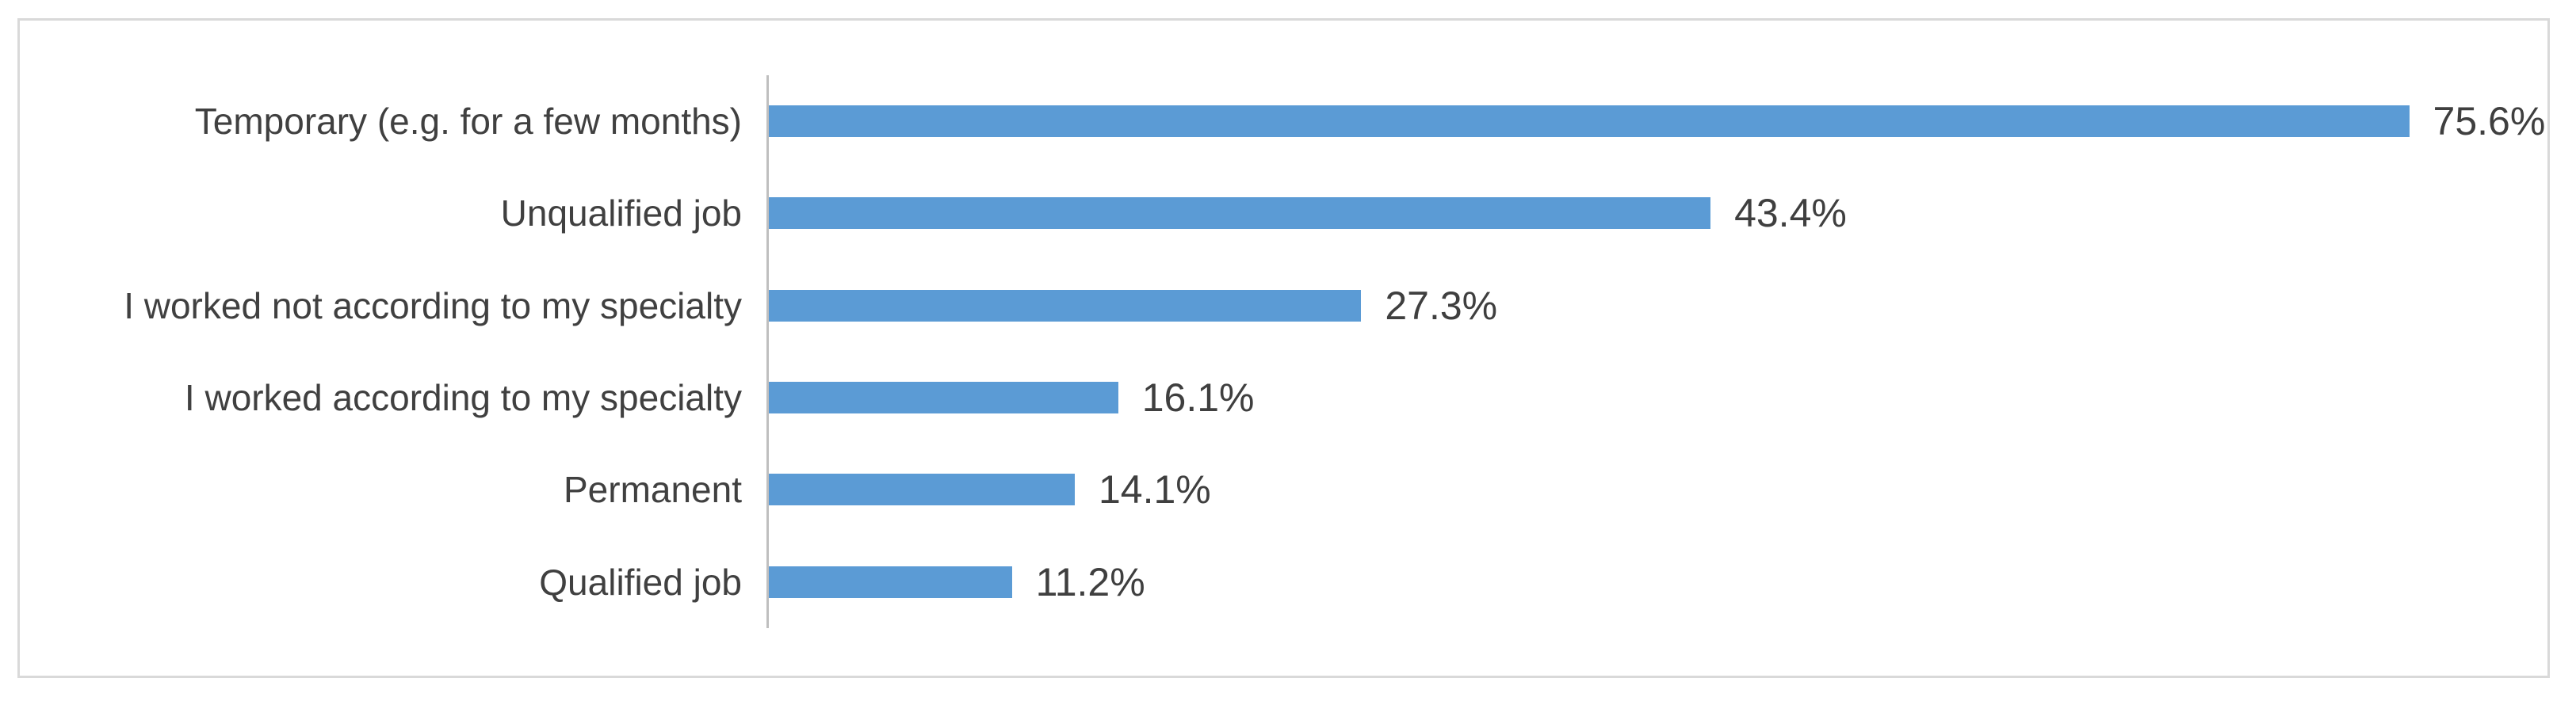 This screenshot has width=2576, height=701. I want to click on value-label: 27.3%, so click(1442, 305).